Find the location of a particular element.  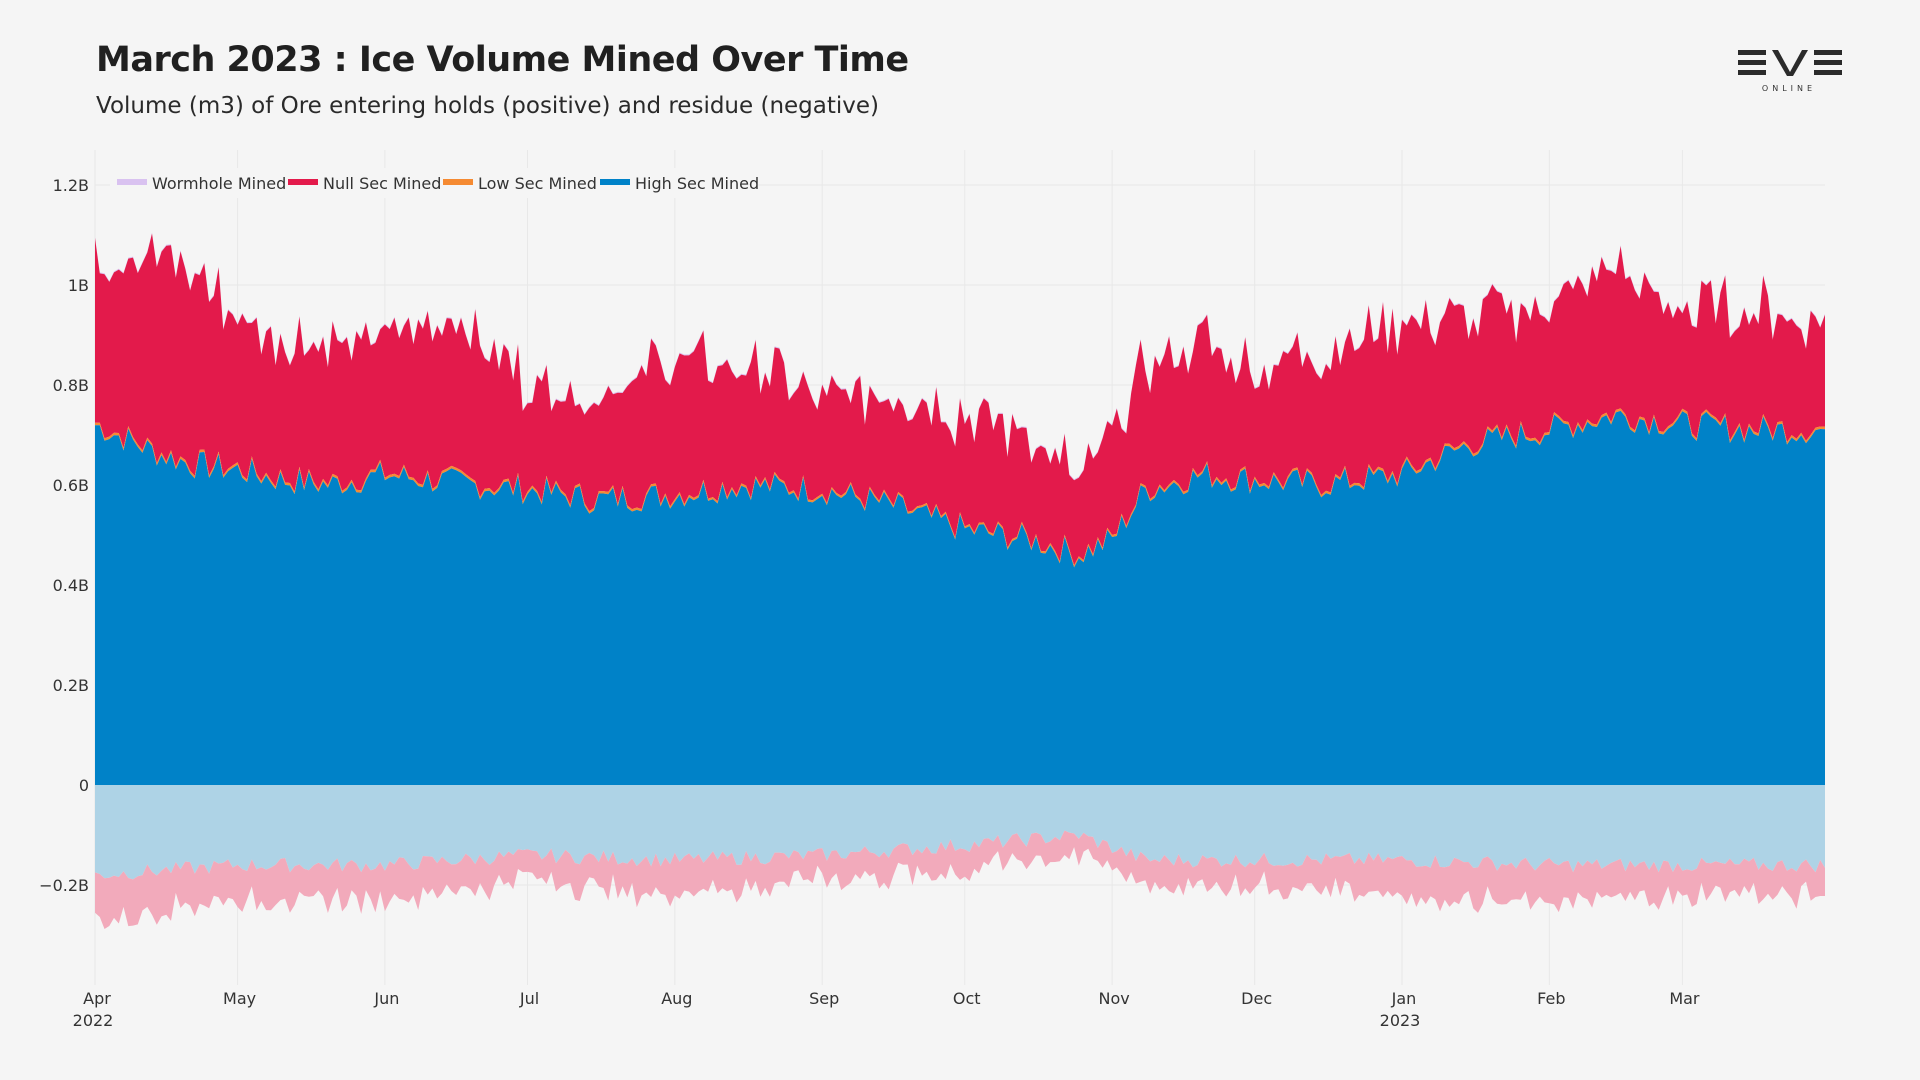

y-tick-label: 0 is located at coordinates (84, 785).